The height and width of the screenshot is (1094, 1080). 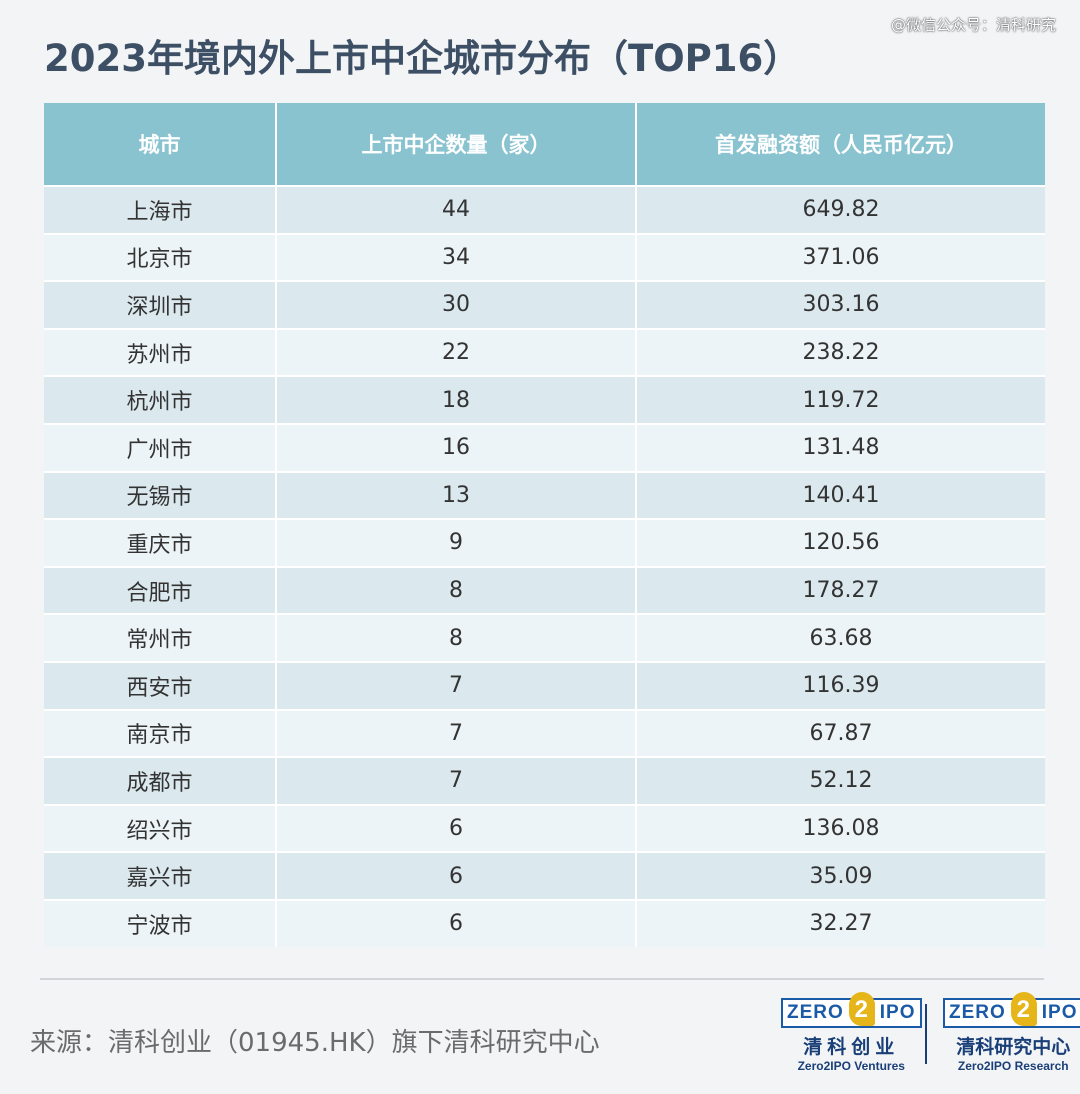 I want to click on cell-financing: 35.09, so click(x=840, y=875).